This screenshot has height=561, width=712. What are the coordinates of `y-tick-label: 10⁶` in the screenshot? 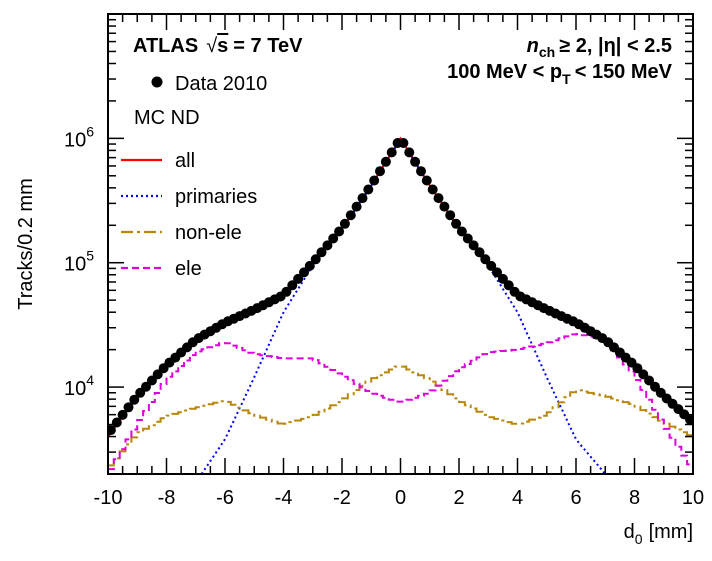 It's located at (79, 137).